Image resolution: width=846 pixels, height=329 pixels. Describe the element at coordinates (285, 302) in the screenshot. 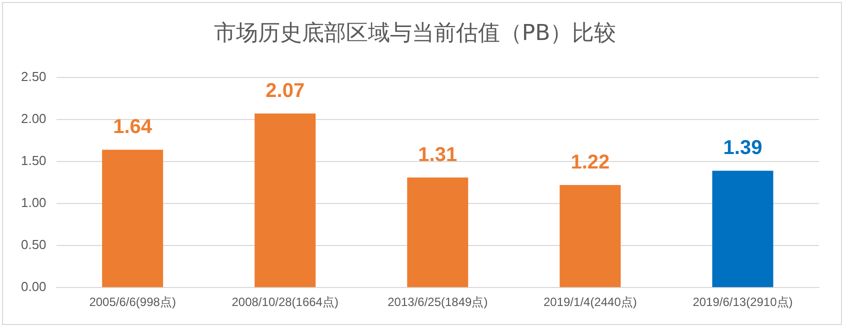

I see `x-tick-label: 2008/10/28(1664点)` at that location.